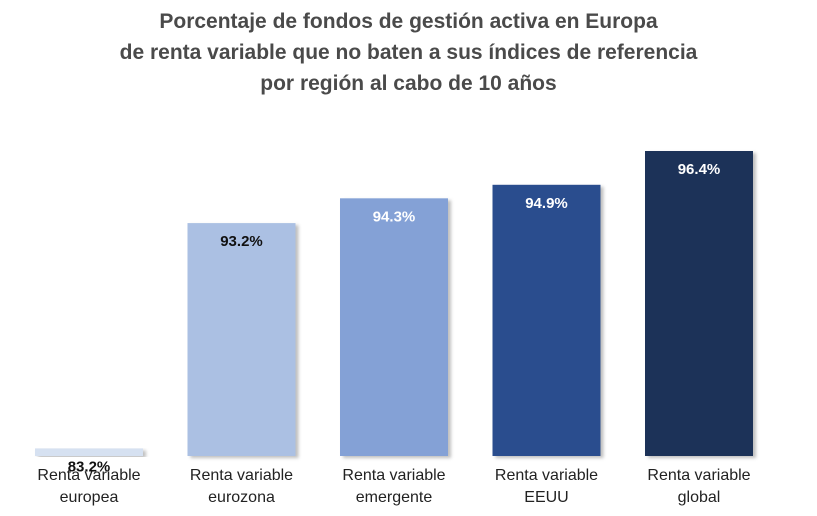 Image resolution: width=817 pixels, height=516 pixels. I want to click on chart-title-line-3: por región al cabo de 10 años, so click(408, 83).